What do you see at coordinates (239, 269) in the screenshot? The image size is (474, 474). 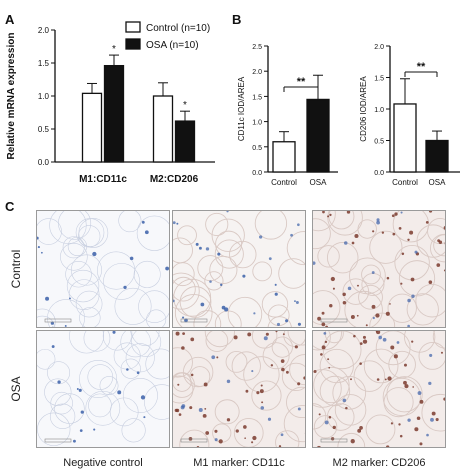 I see `micrograph-control-cd11c` at bounding box center [239, 269].